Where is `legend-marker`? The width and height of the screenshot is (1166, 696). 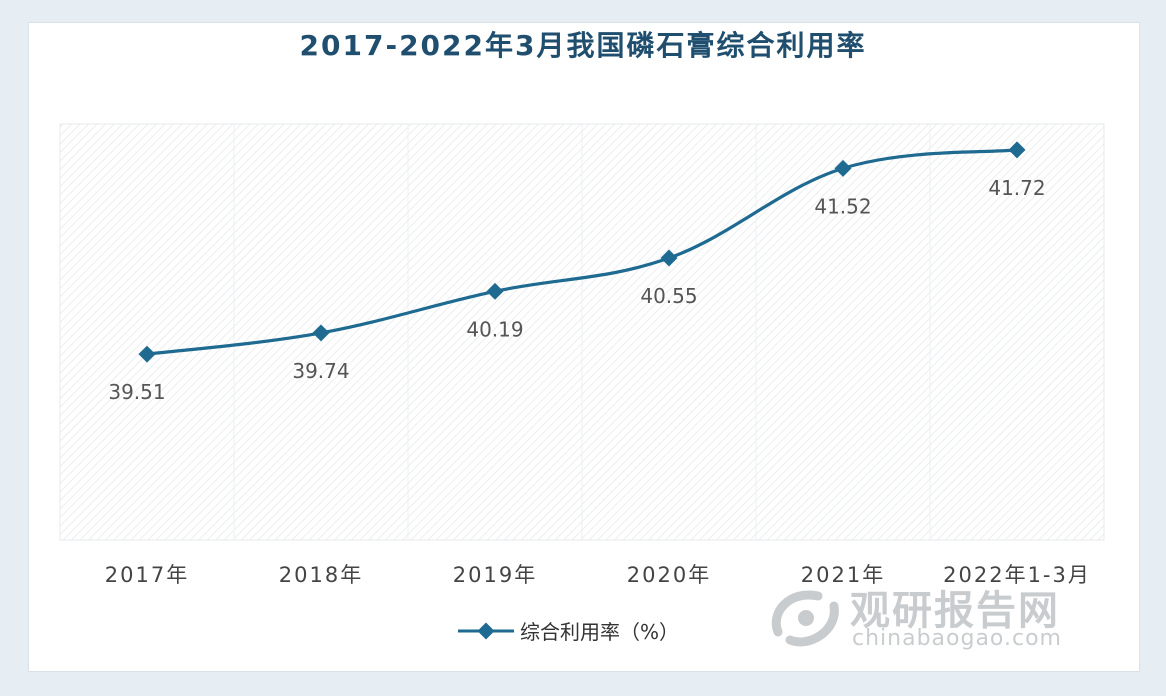
legend-marker is located at coordinates (486, 631).